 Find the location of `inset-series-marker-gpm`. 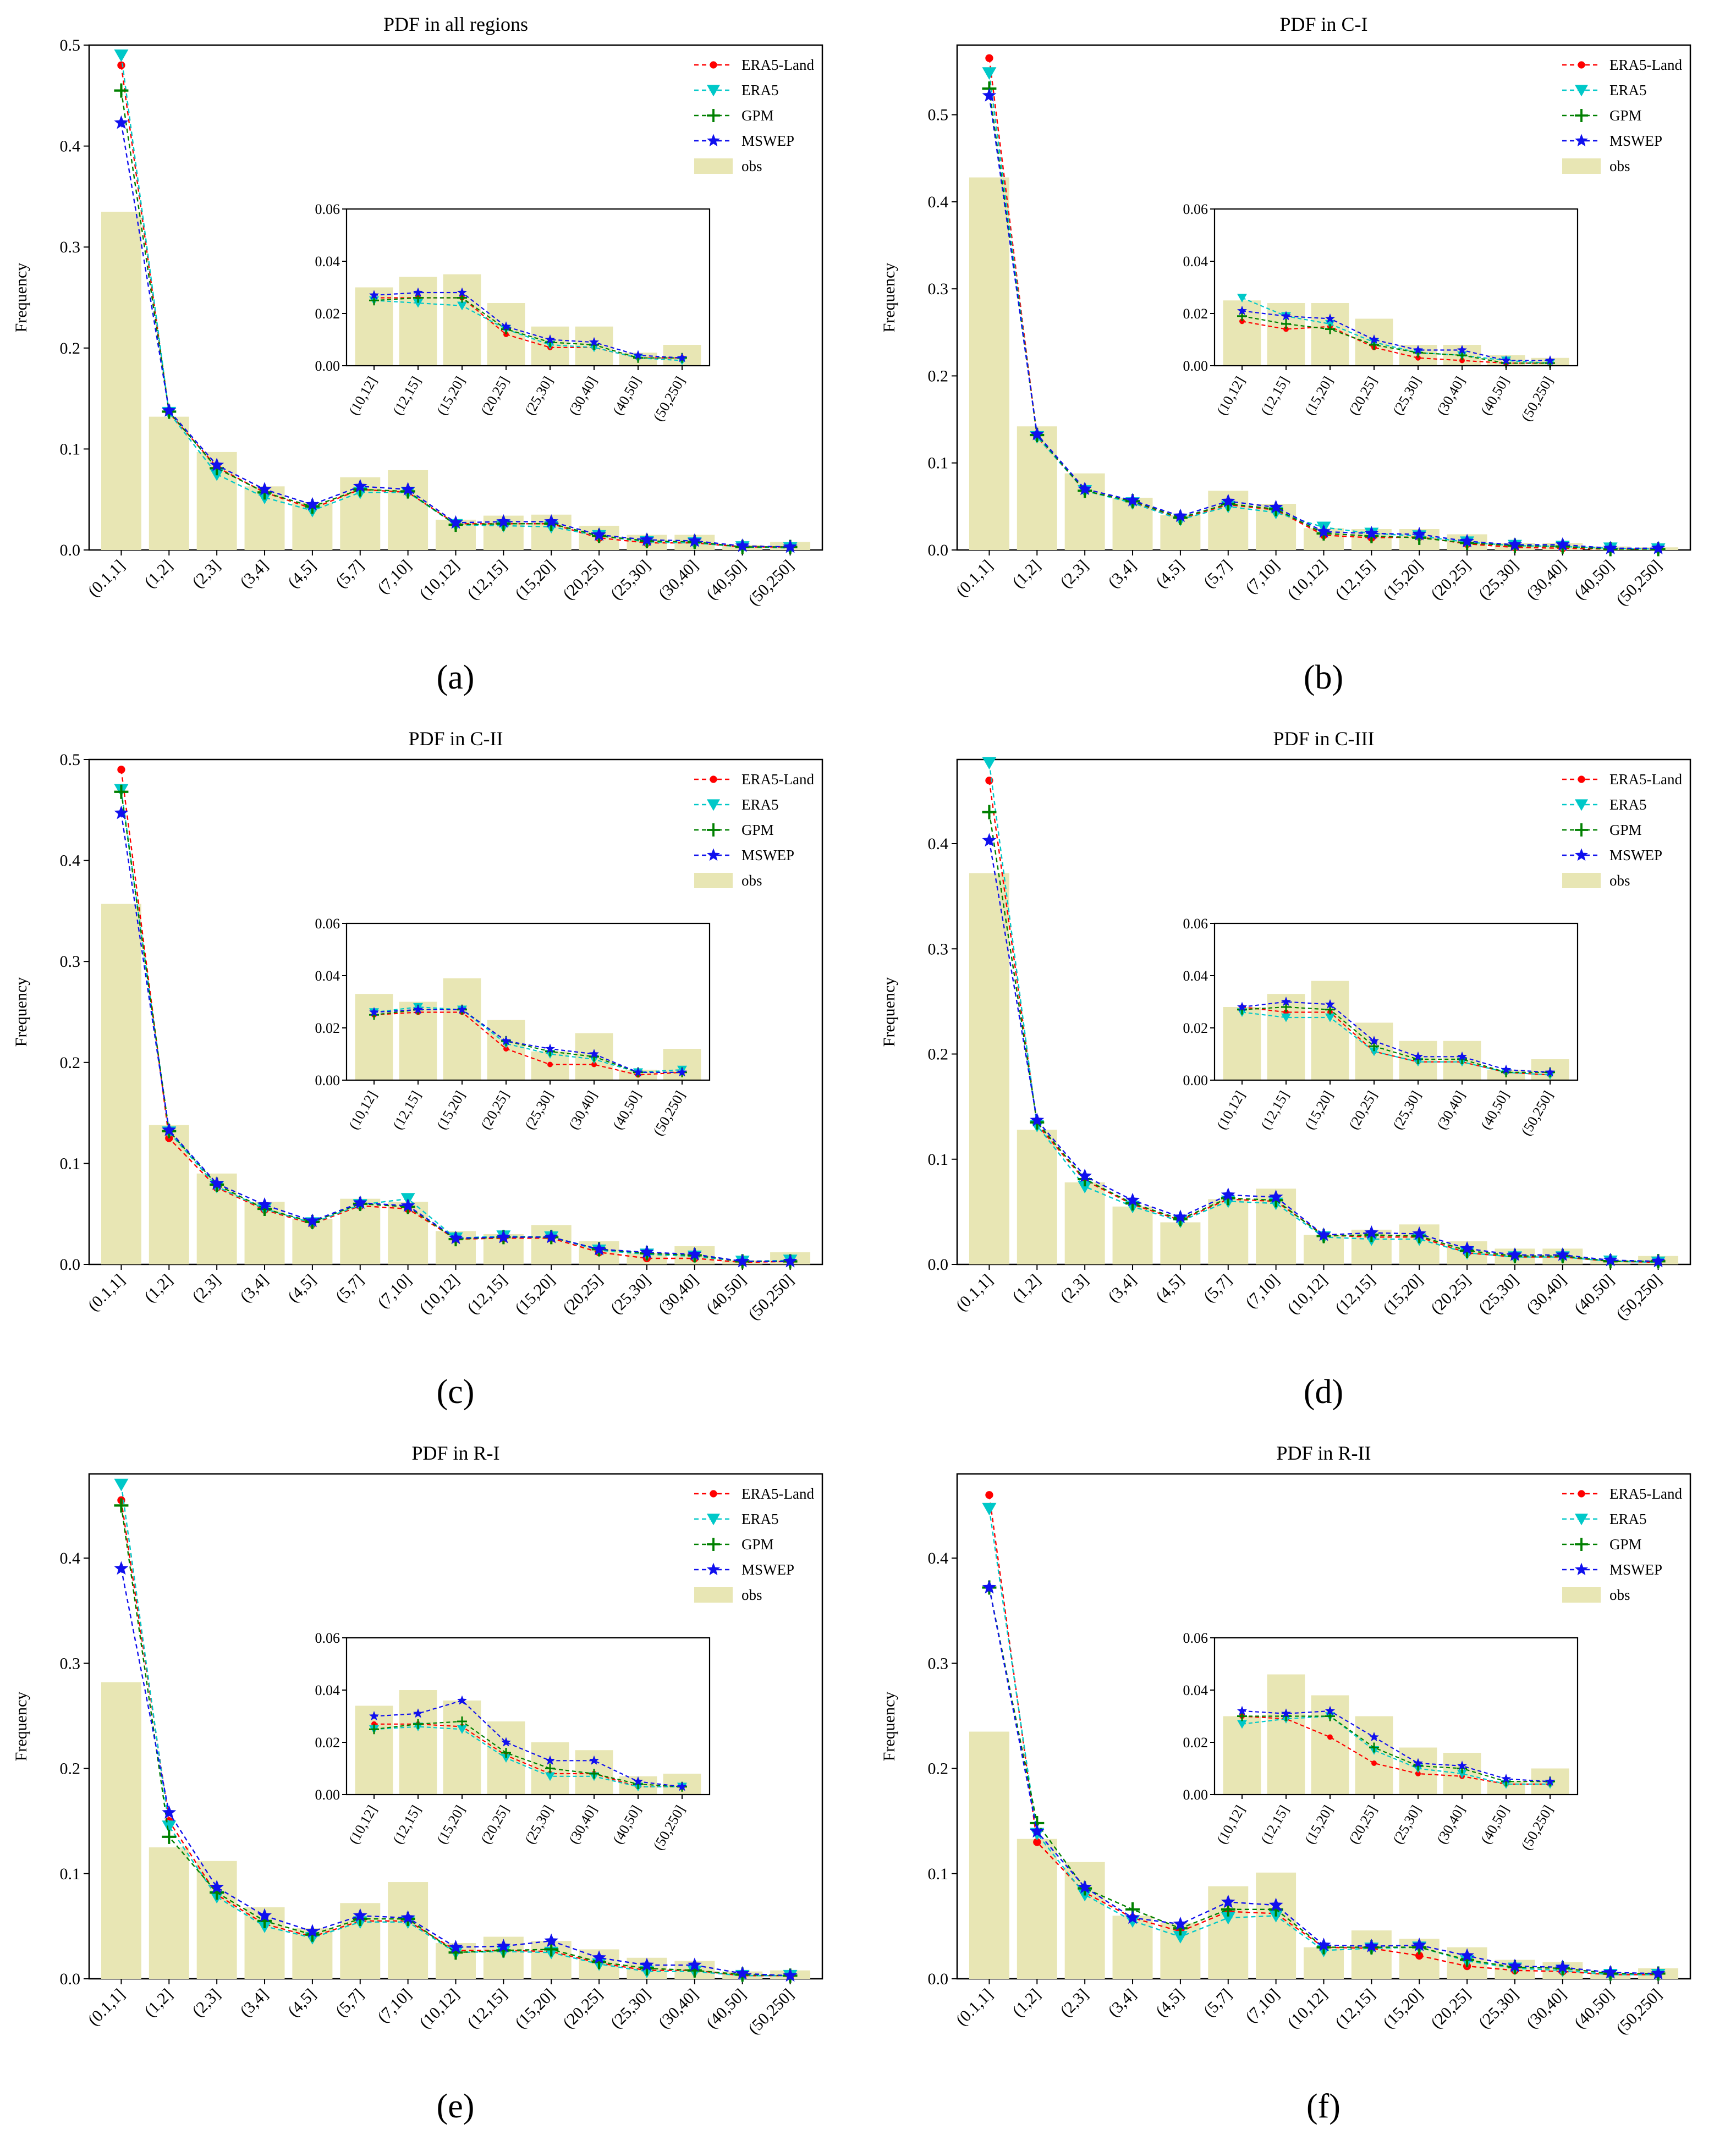

inset-series-marker-gpm is located at coordinates (1286, 324).